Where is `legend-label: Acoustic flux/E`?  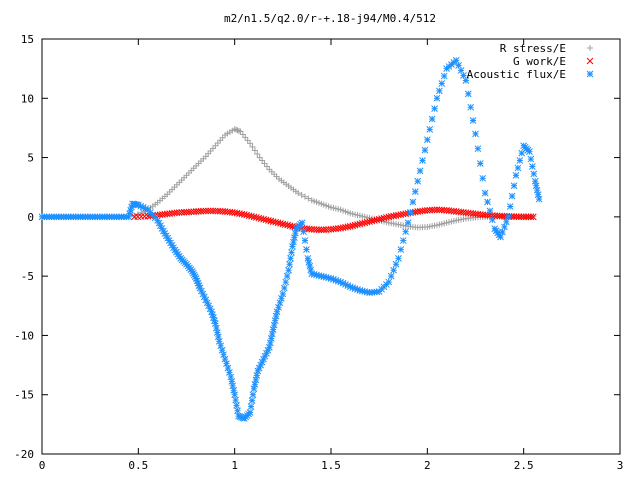 legend-label: Acoustic flux/E is located at coordinates (516, 74).